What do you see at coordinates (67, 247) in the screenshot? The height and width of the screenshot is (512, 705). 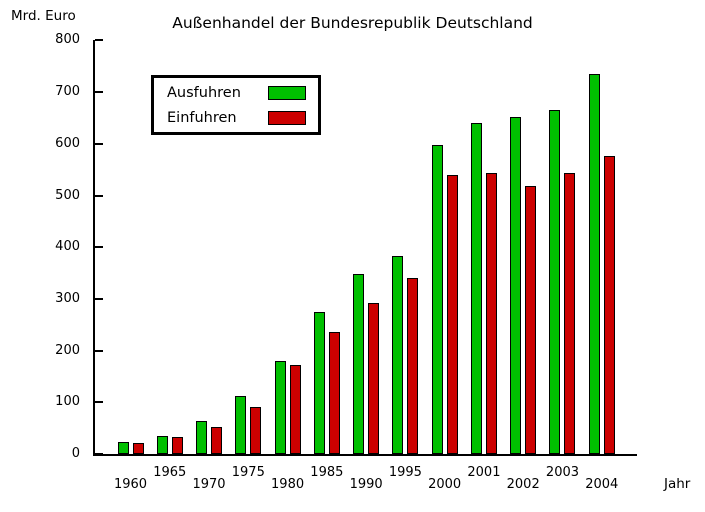 I see `y-tick-label-400: 400` at bounding box center [67, 247].